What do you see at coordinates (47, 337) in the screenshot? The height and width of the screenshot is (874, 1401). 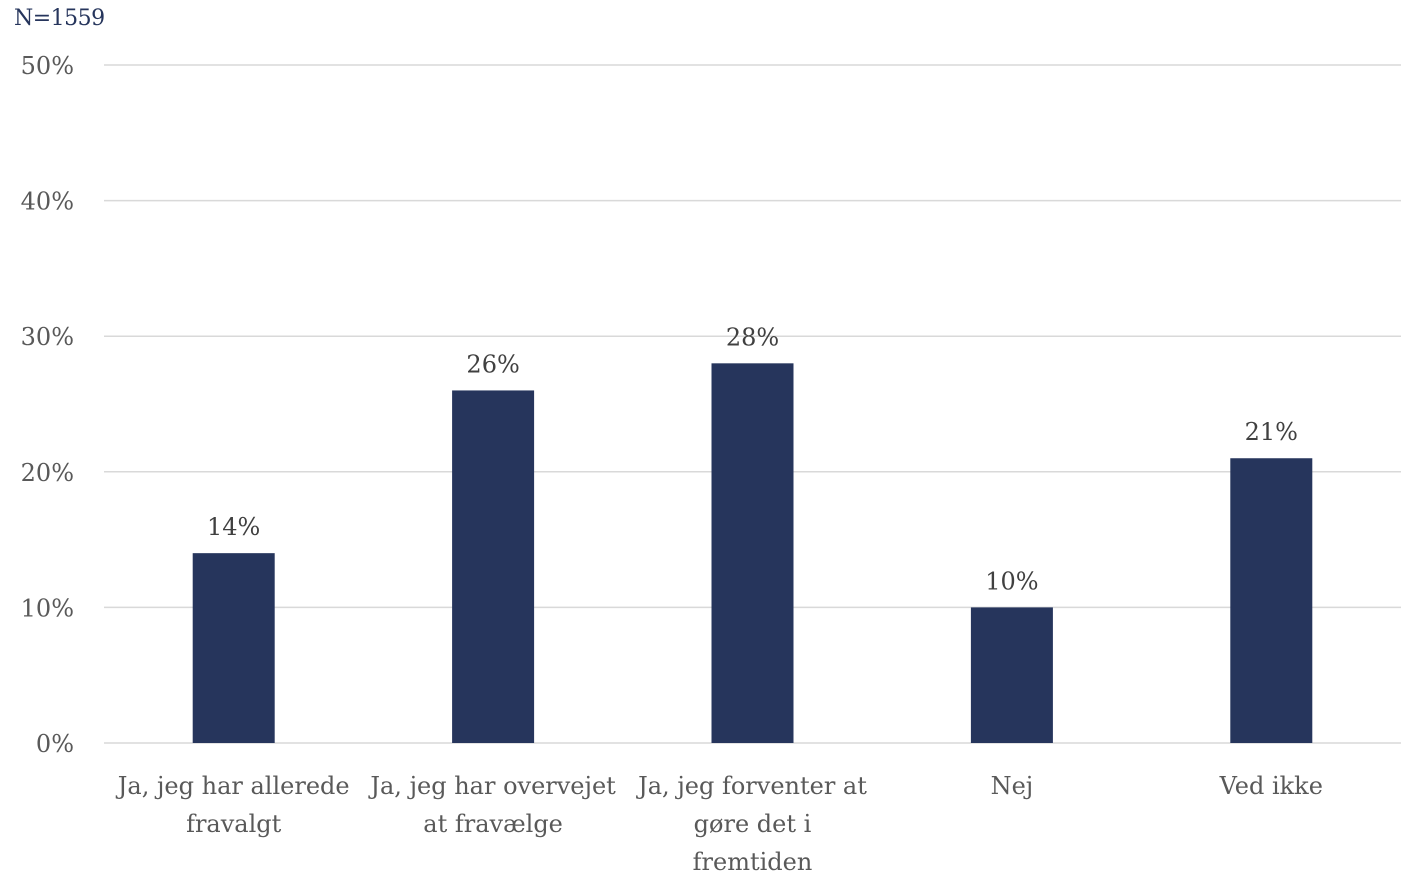 I see `y-tick-label: 30%` at bounding box center [47, 337].